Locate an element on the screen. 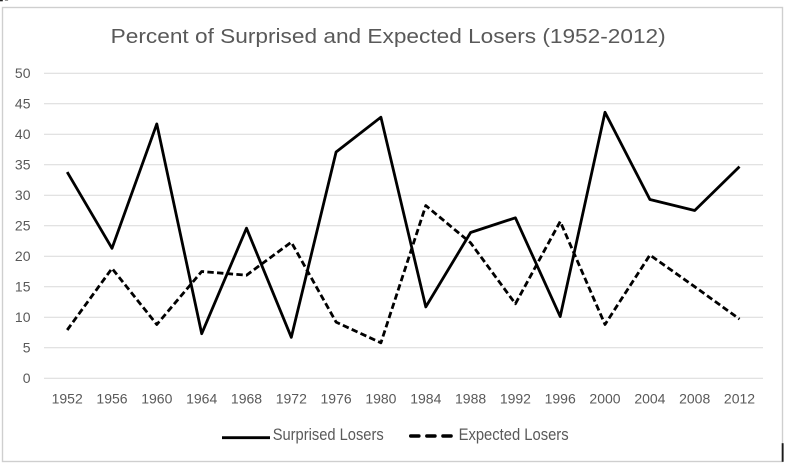  svg-text: 10 is located at coordinates (23, 317).